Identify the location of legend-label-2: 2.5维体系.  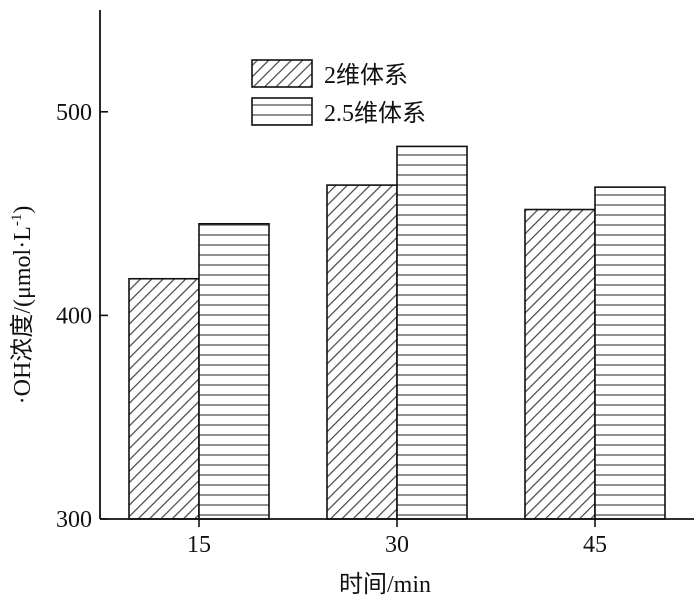
(375, 113).